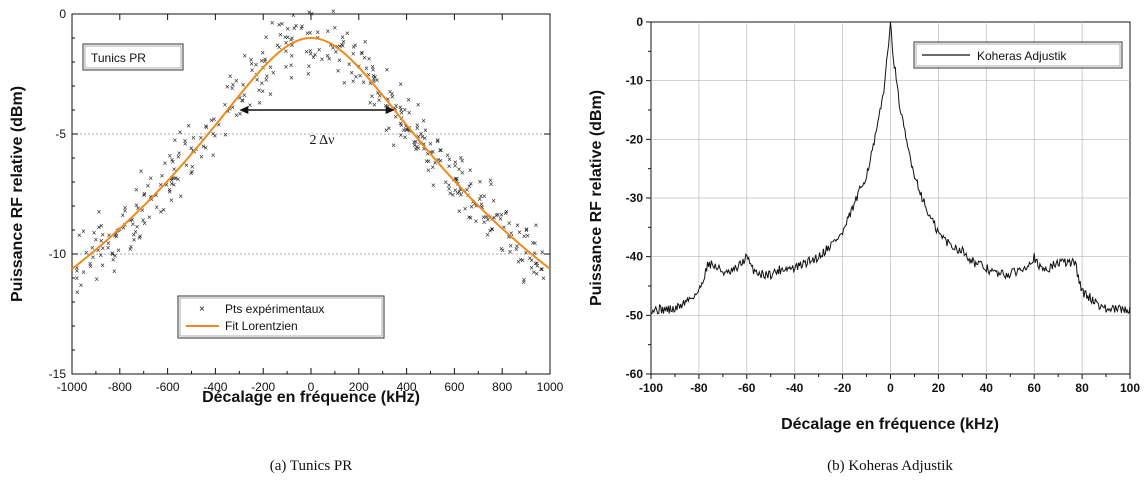 Image resolution: width=1144 pixels, height=483 pixels. I want to click on chart-a-x-tick-label: 1000, so click(550, 387).